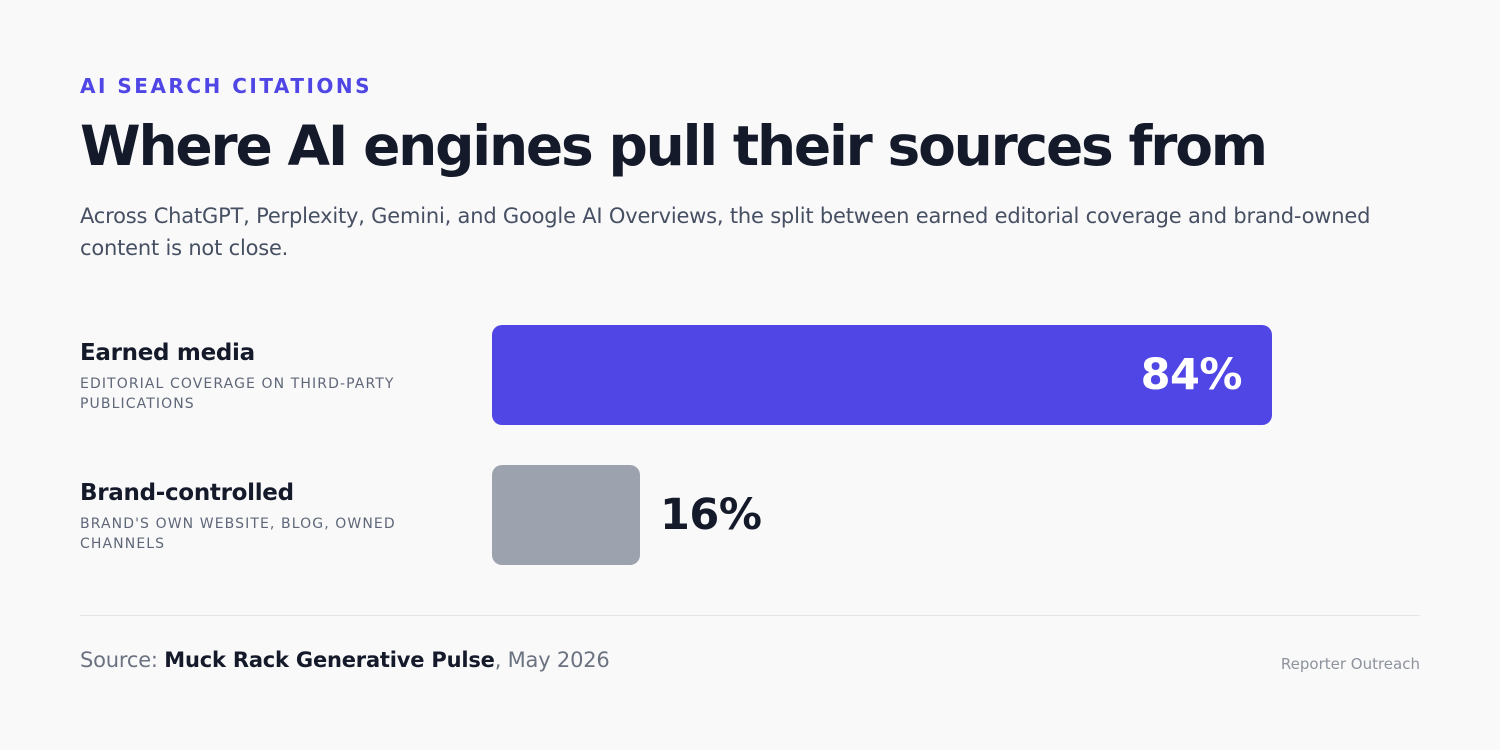  I want to click on source-prefix: Source:, so click(122, 660).